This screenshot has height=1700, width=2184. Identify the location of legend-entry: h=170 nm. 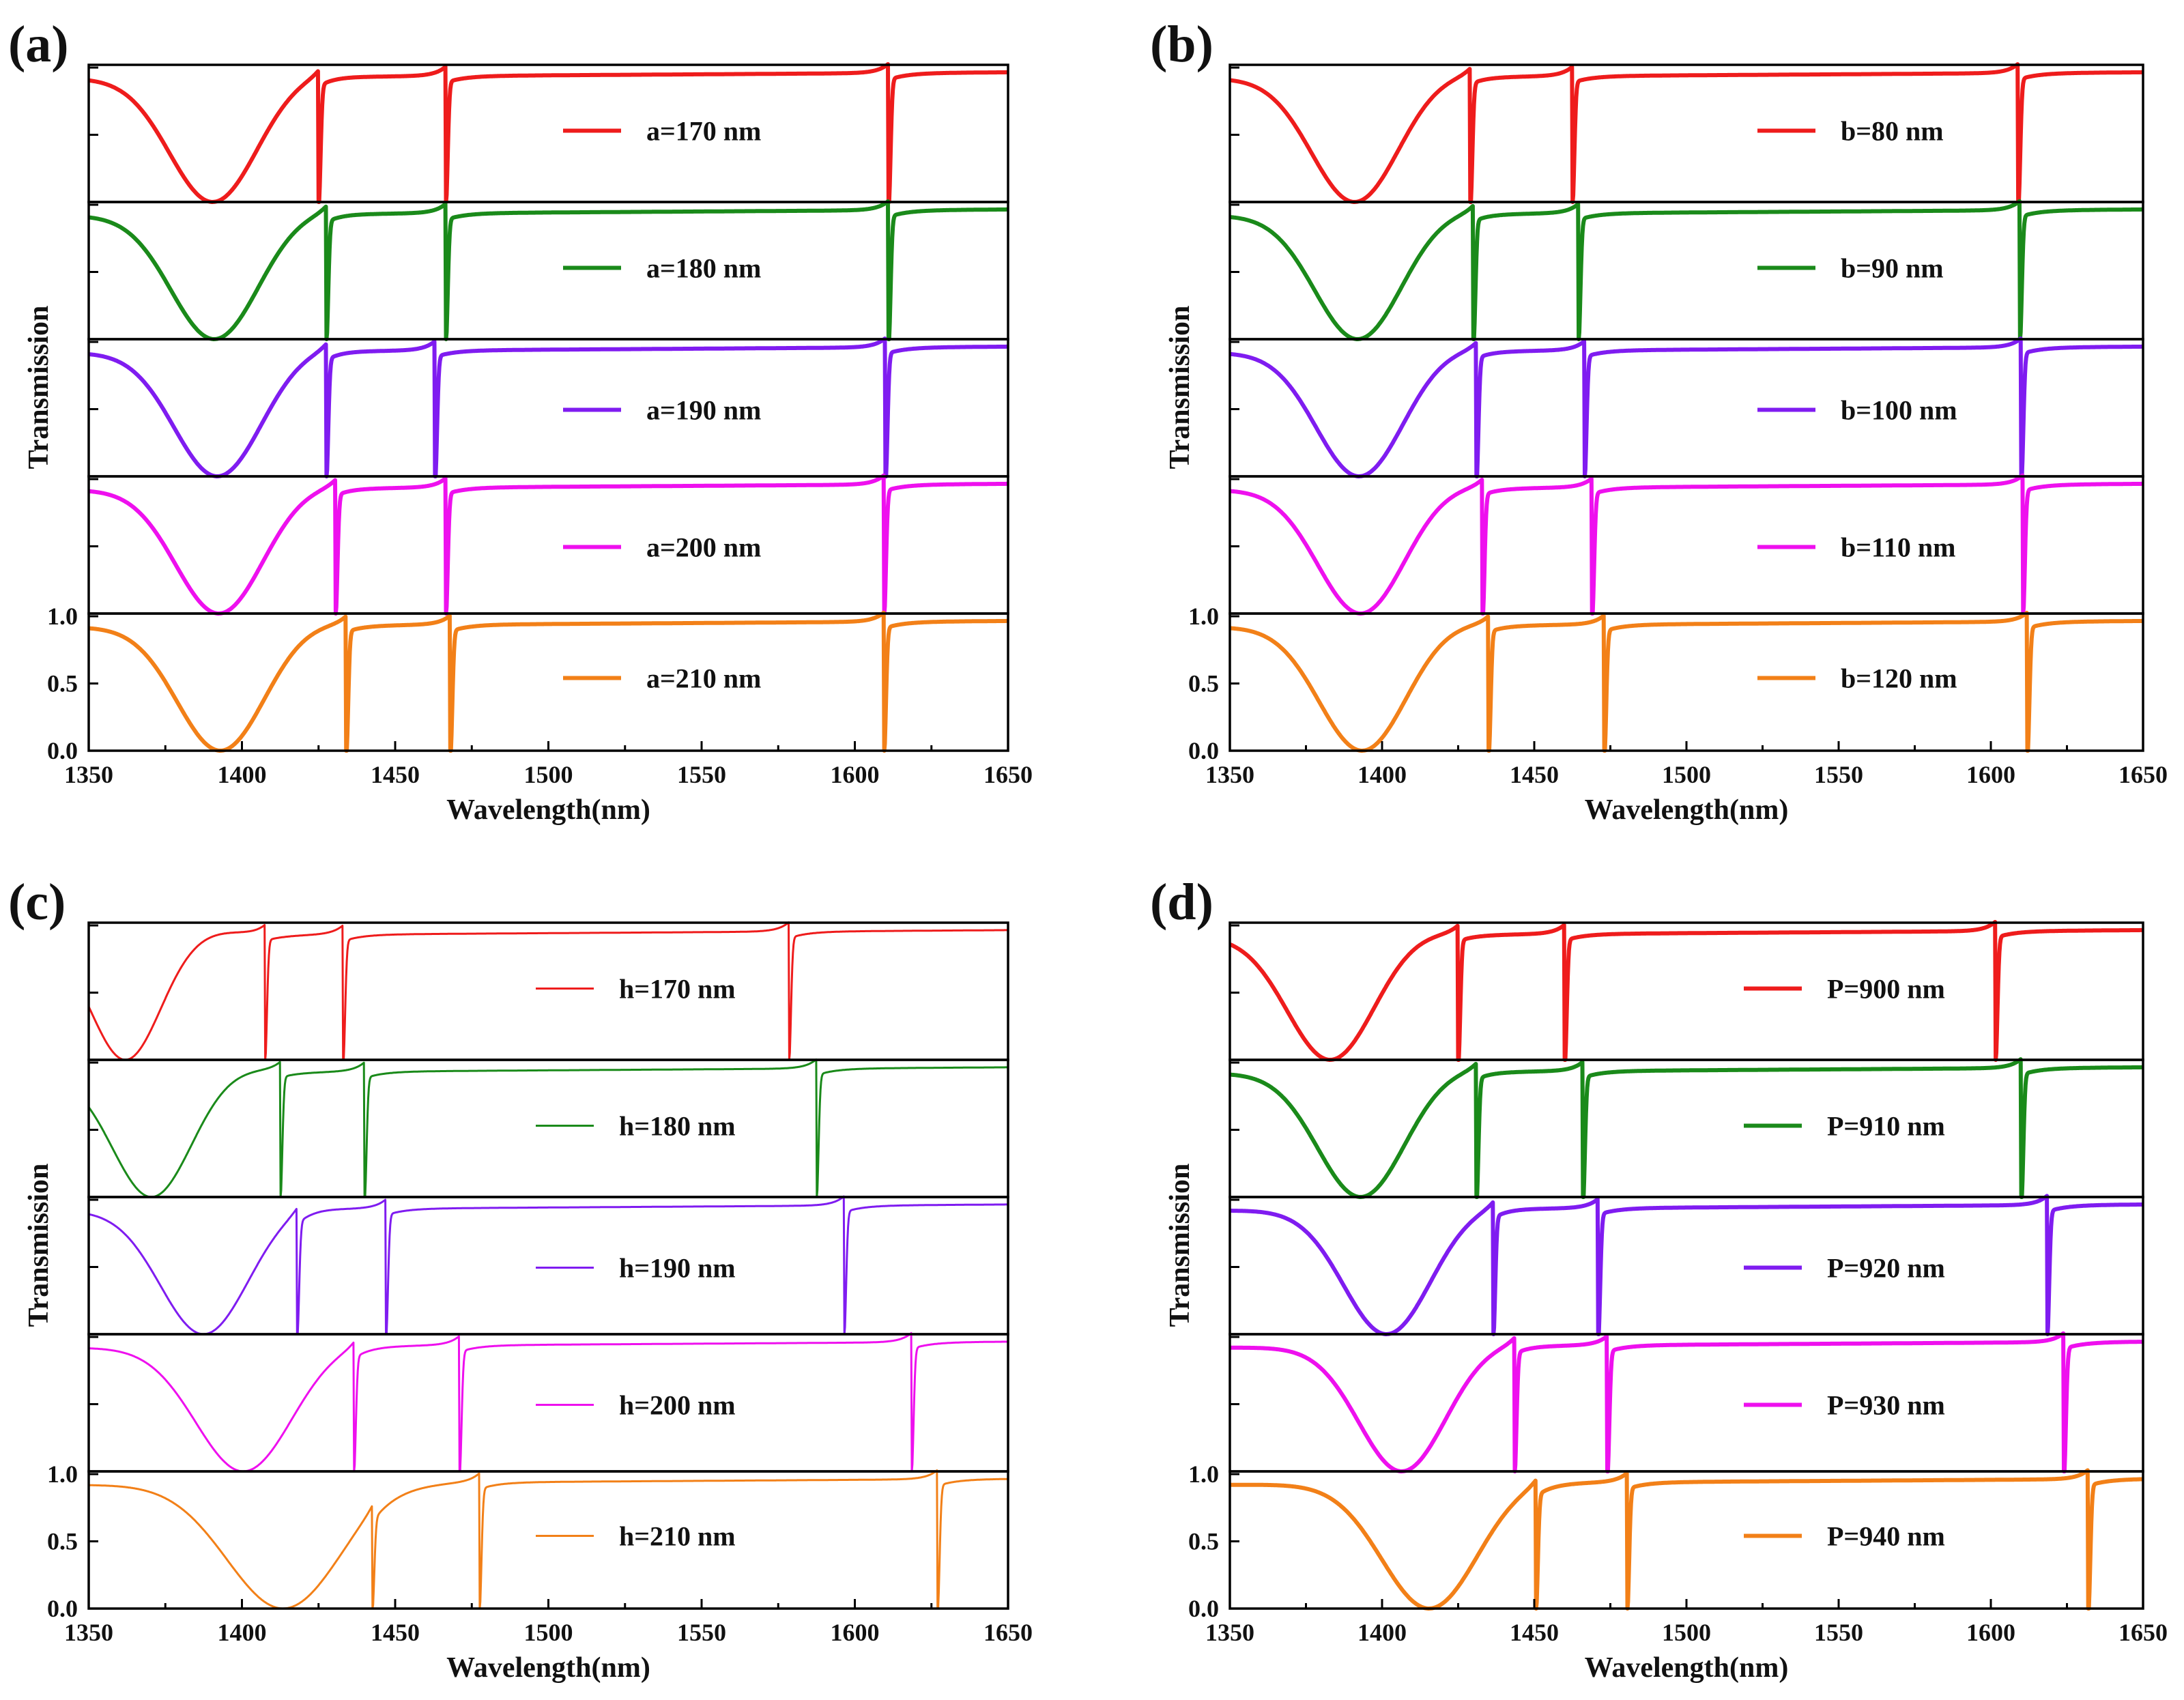
(677, 989).